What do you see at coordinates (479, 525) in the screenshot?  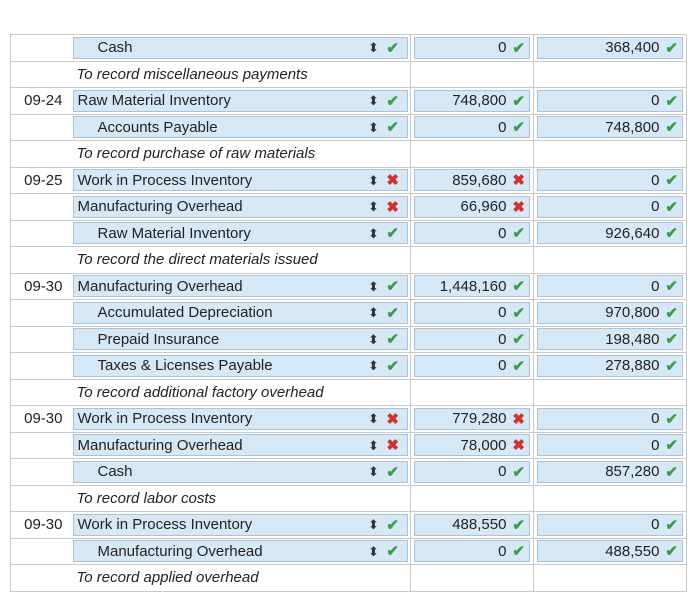 I see `debit-amount: 488,550` at bounding box center [479, 525].